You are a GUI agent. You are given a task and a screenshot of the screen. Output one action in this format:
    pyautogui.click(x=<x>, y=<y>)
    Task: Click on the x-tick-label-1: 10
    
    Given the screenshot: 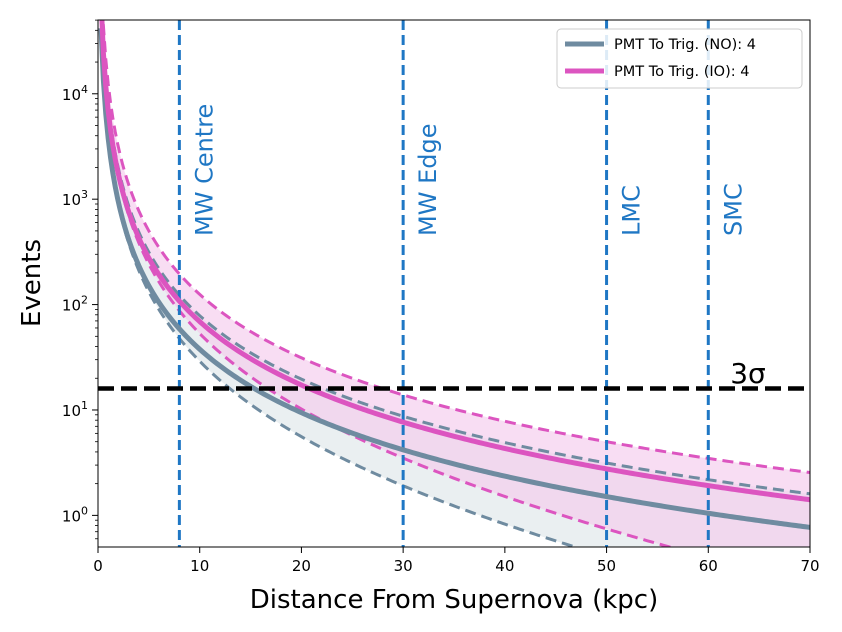 What is the action you would take?
    pyautogui.click(x=199, y=566)
    